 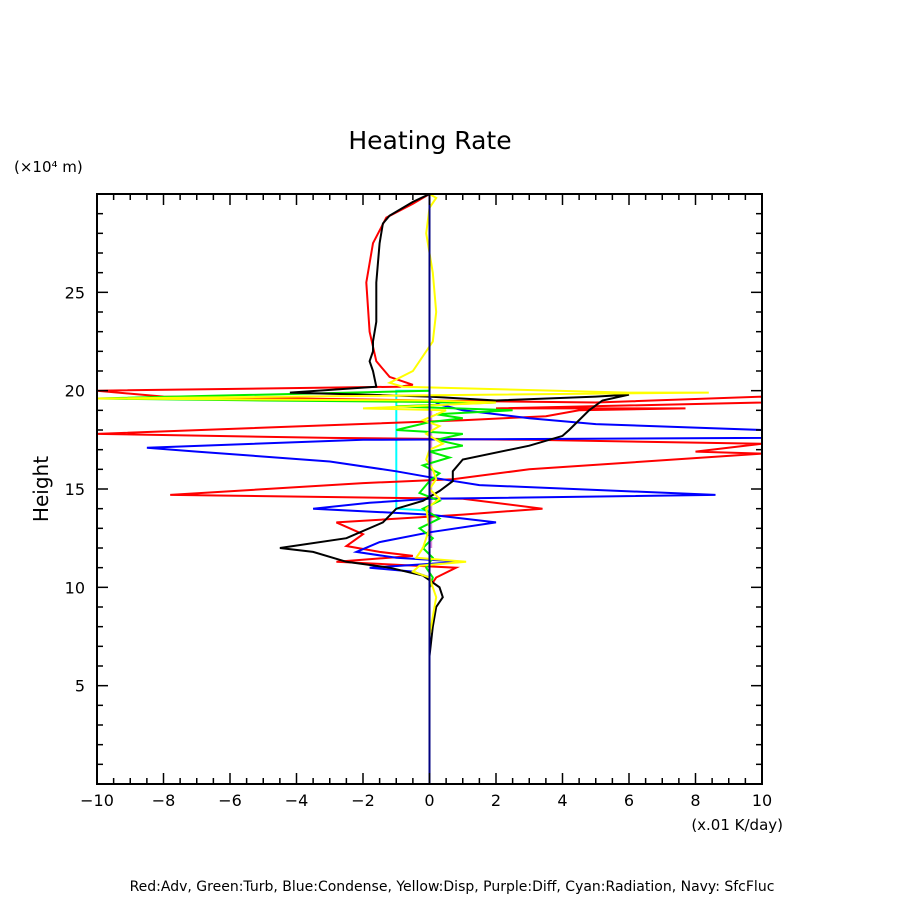 I want to click on x-tick-label: 10, so click(x=762, y=800).